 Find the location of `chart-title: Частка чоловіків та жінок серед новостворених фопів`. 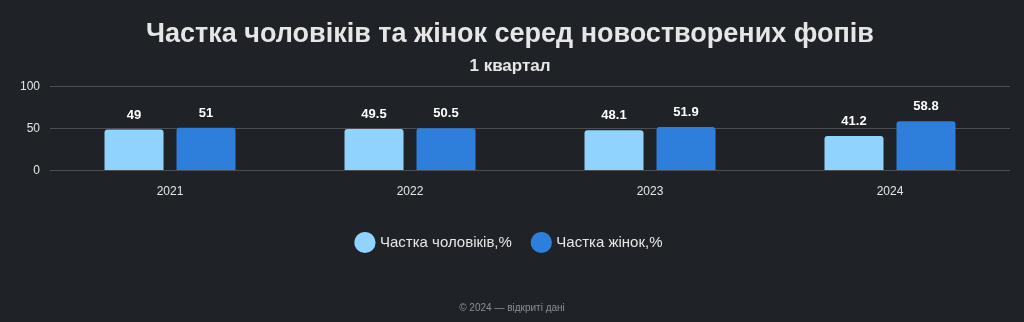

chart-title: Частка чоловіків та жінок серед новостворених фопів is located at coordinates (510, 32).